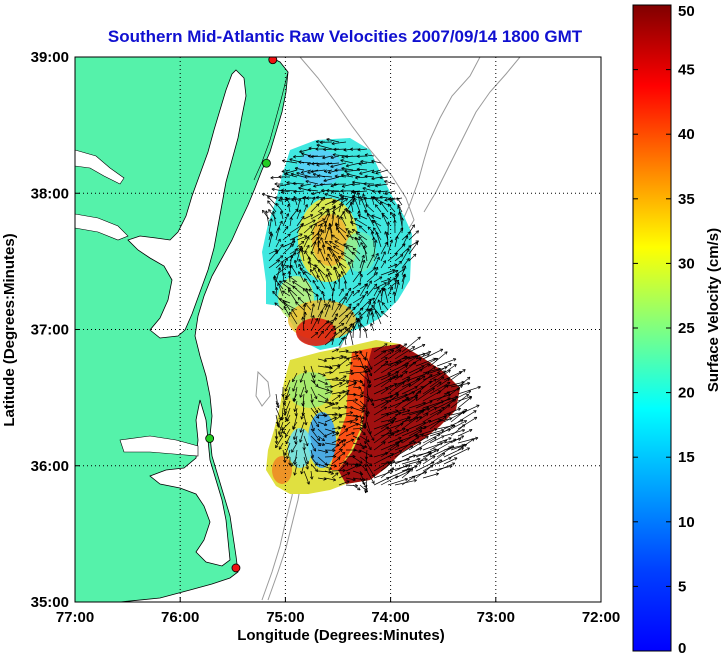 This screenshot has height=659, width=724. Describe the element at coordinates (686, 134) in the screenshot. I see `colorbar-tick-label: 40` at that location.